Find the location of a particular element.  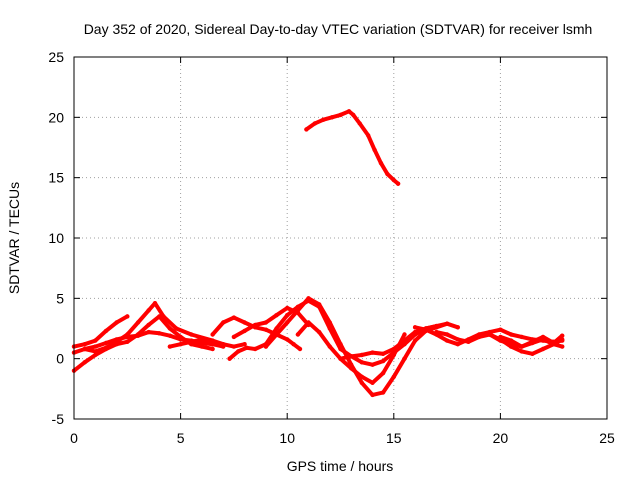

x-tick-label: 0 is located at coordinates (74, 438).